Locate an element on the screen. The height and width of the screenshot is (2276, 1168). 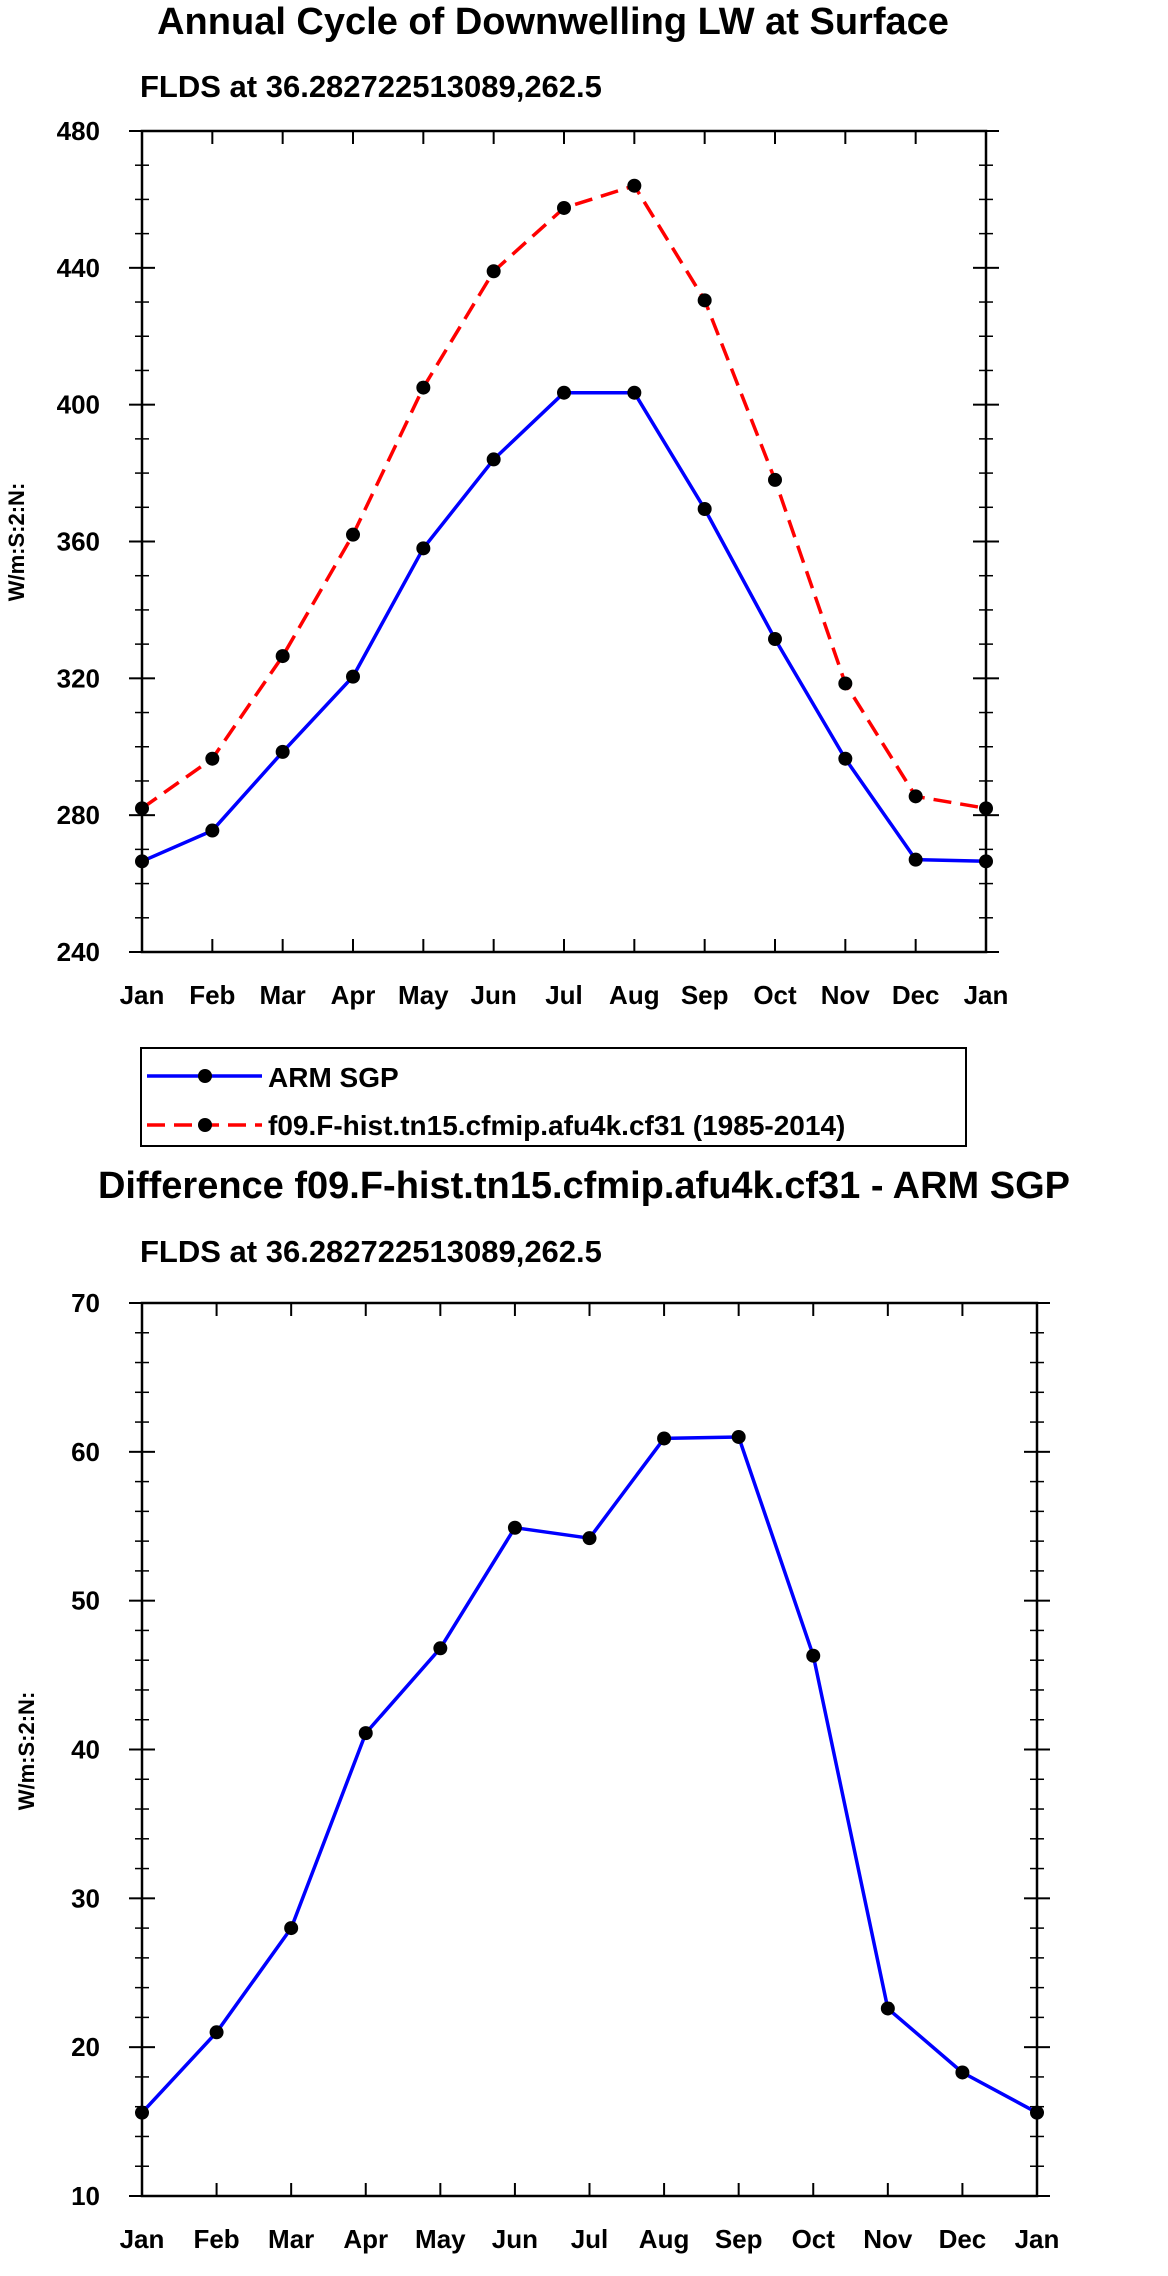
y-tick-label: 240 is located at coordinates (78, 952).